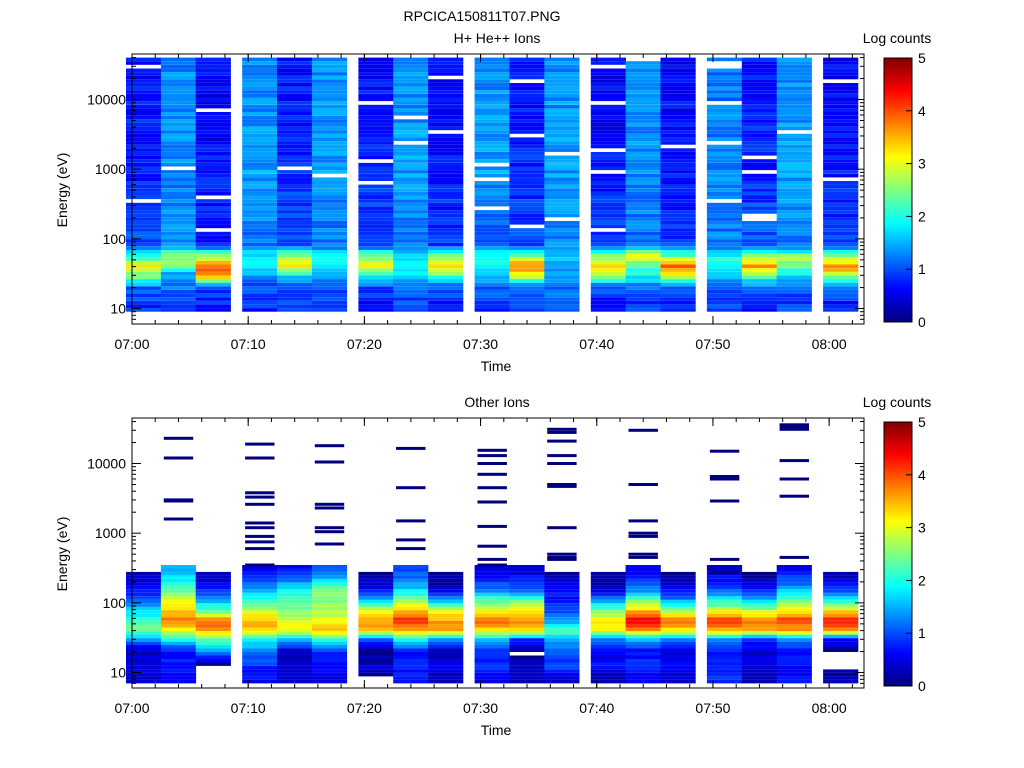 This screenshot has height=768, width=1024. What do you see at coordinates (922, 58) in the screenshot?
I see `colorbar-tick-label: 5` at bounding box center [922, 58].